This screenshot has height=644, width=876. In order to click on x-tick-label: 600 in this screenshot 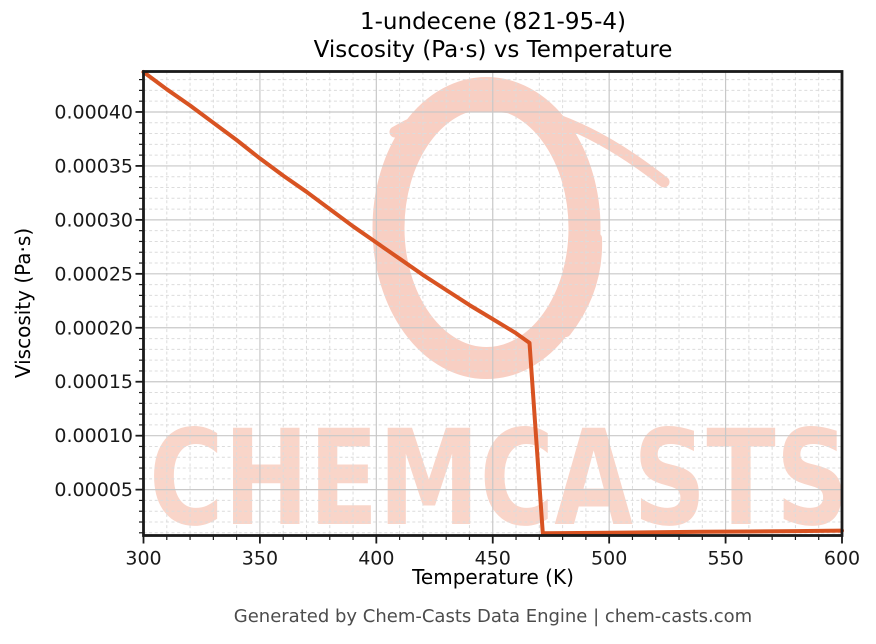, I will do `click(842, 559)`.